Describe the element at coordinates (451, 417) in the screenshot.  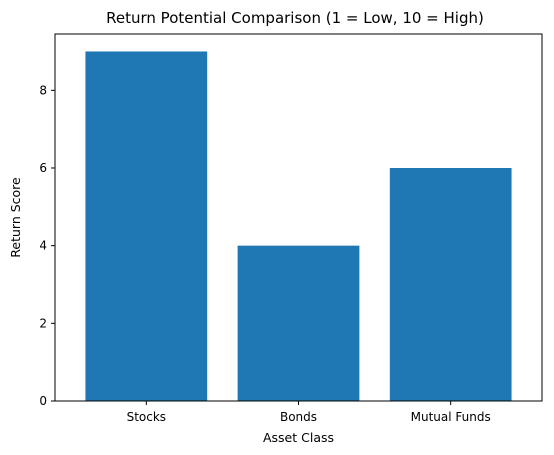
I see `x-tick-label: Mutual Funds` at that location.